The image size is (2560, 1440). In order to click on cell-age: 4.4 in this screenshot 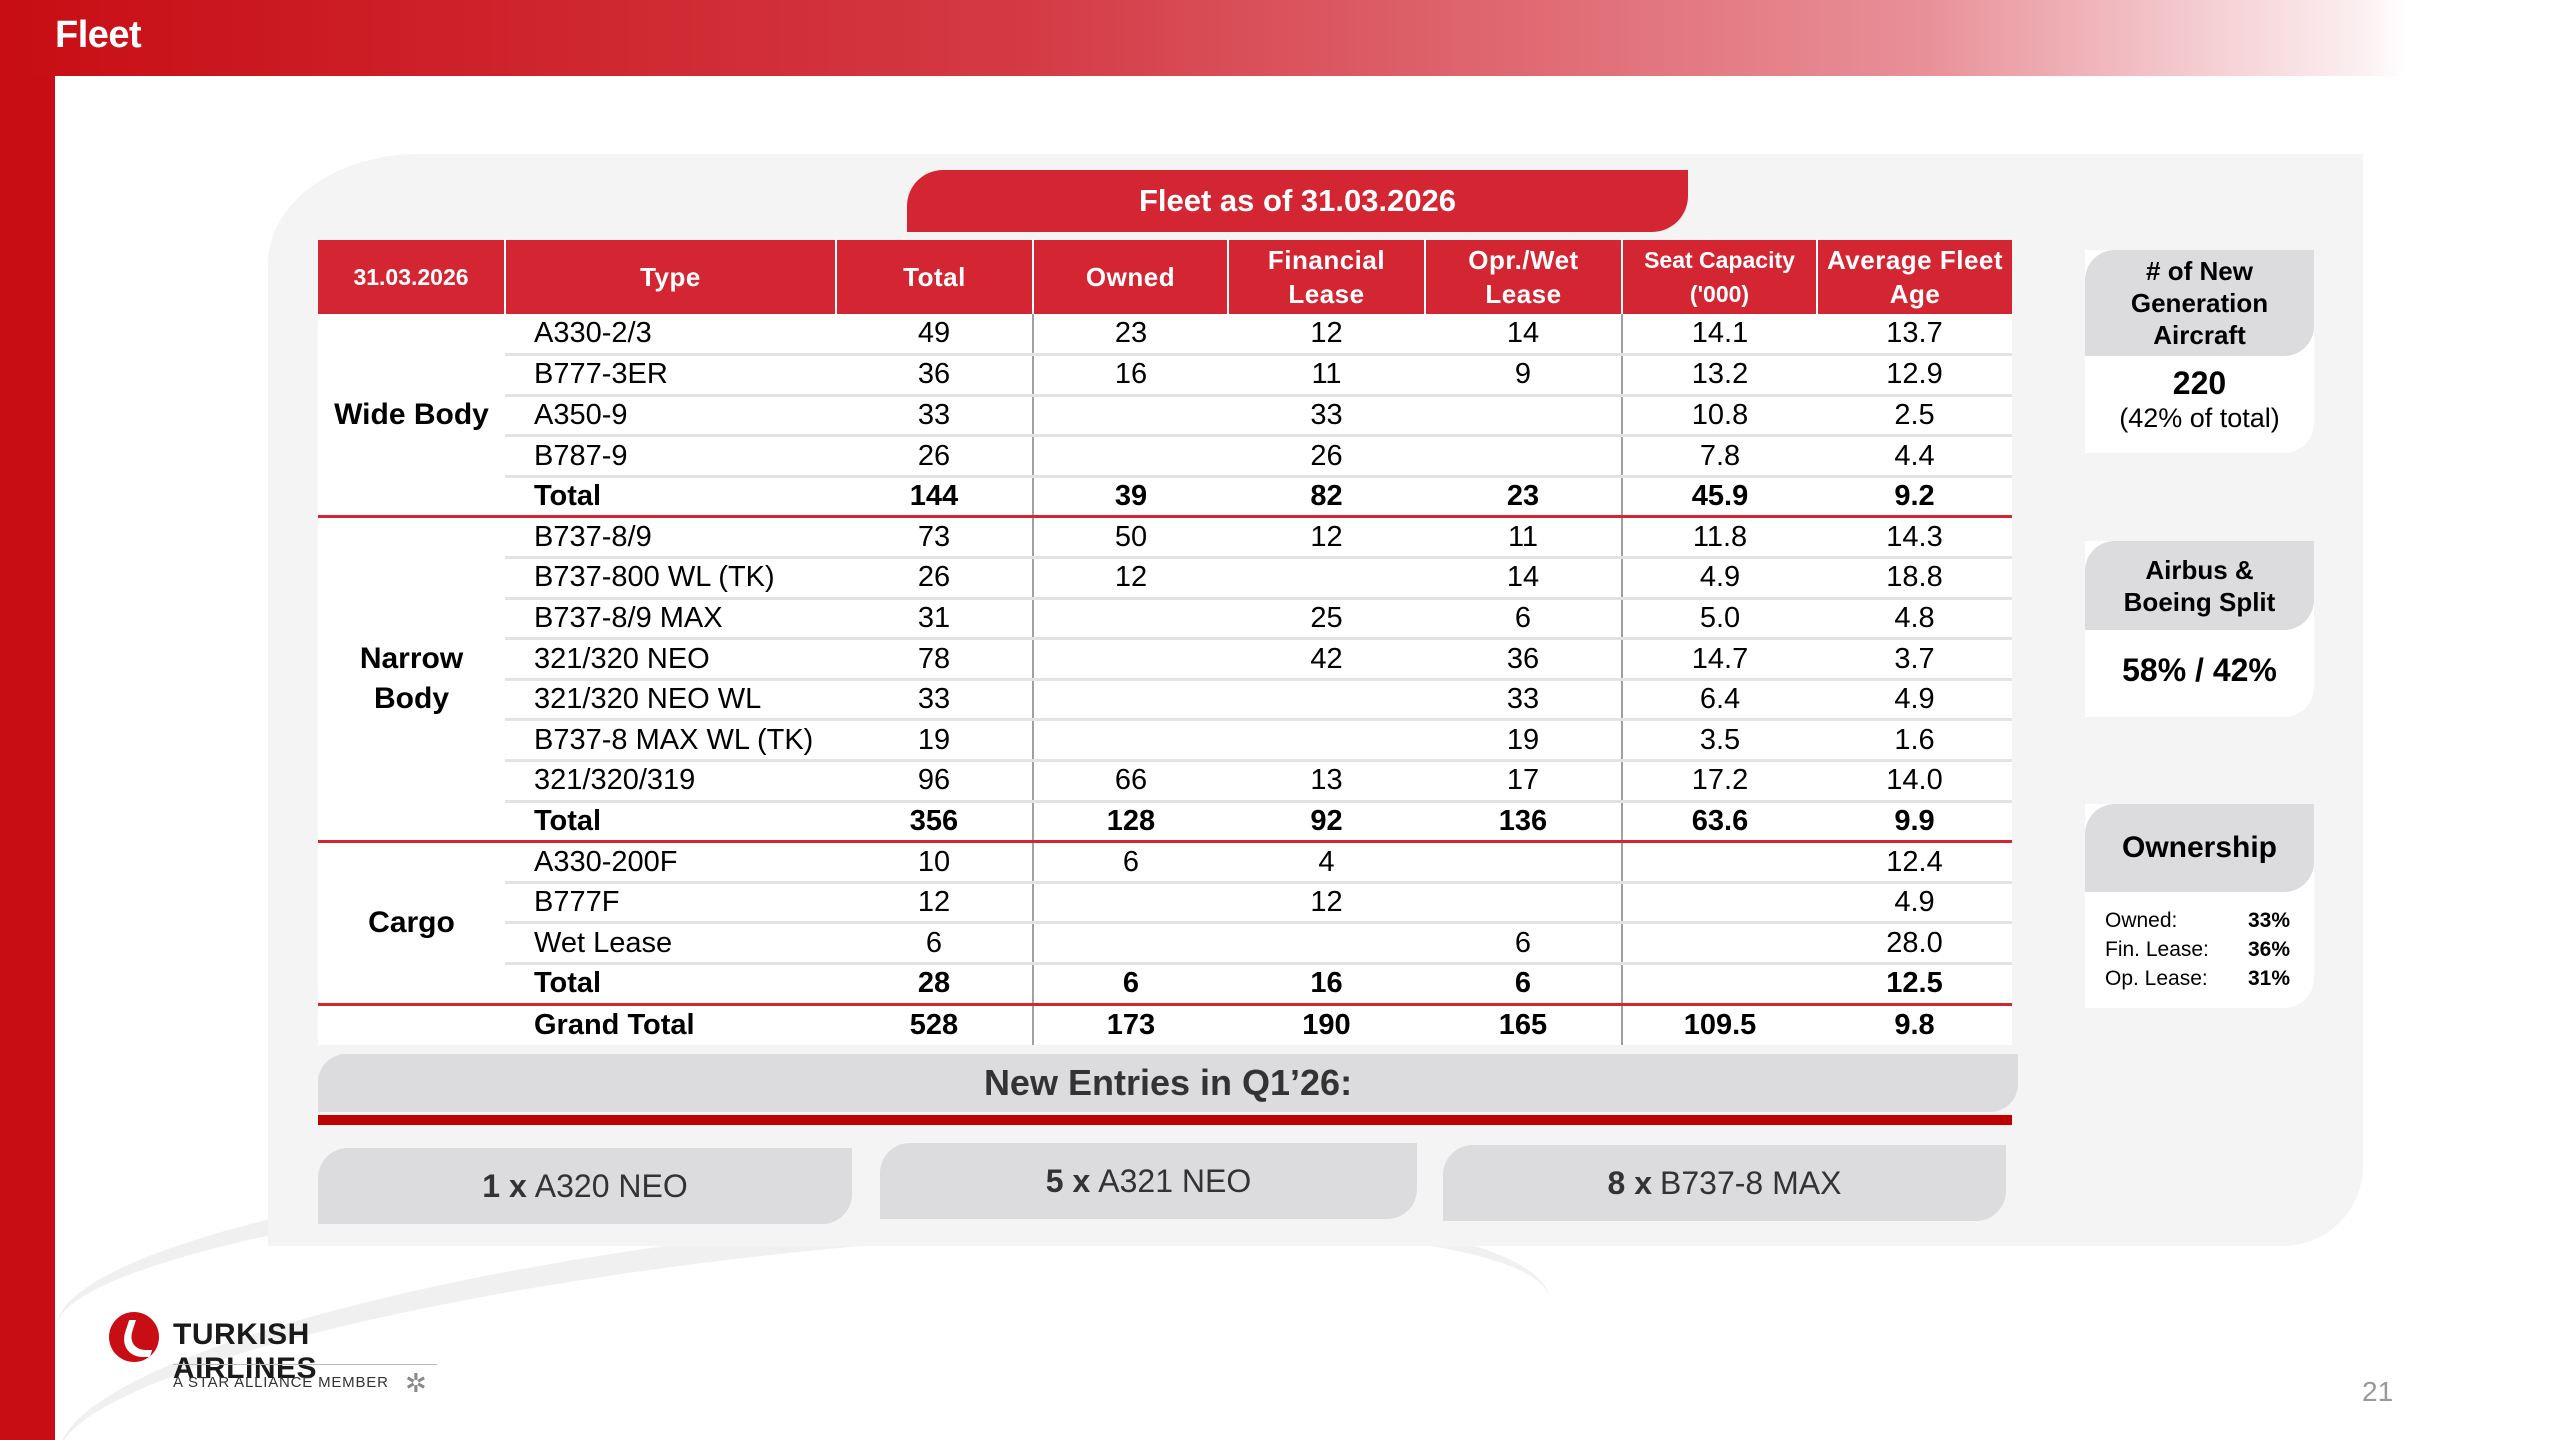, I will do `click(1914, 455)`.